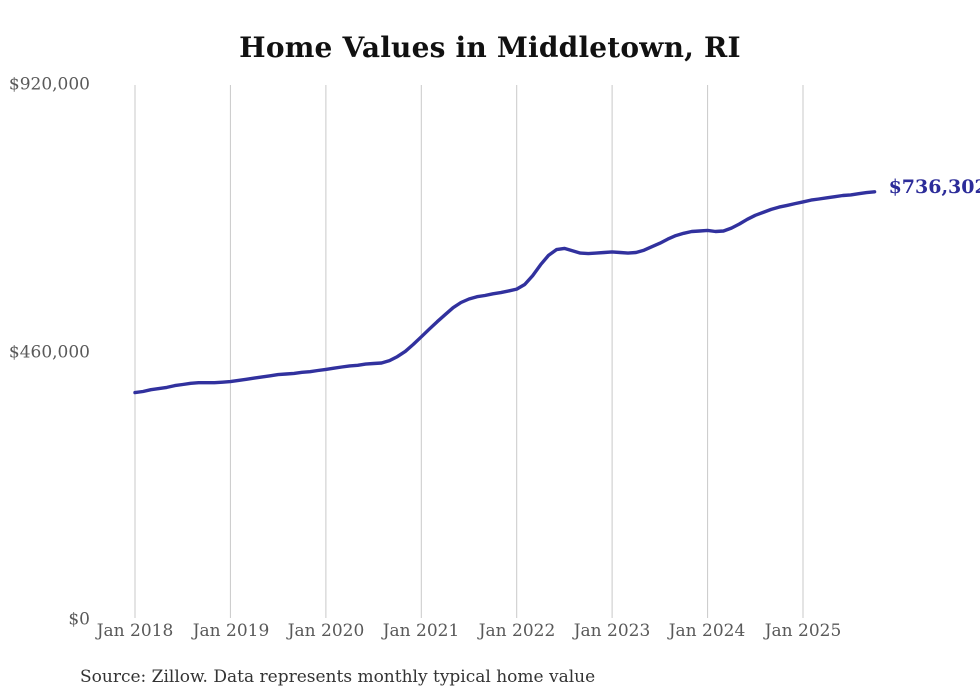  What do you see at coordinates (49, 84) in the screenshot?
I see `y-tick-label-920000: $920,000` at bounding box center [49, 84].